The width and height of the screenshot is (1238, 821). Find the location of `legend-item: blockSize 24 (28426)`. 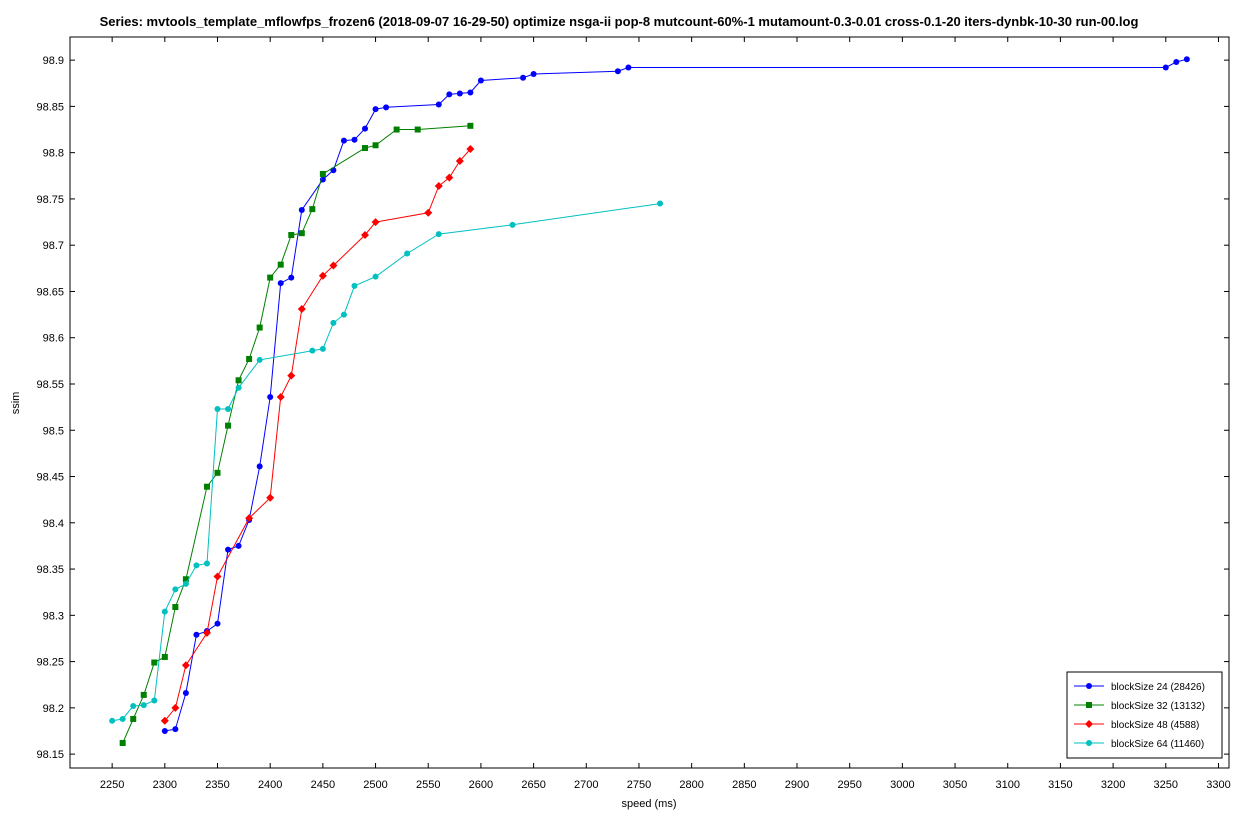

legend-item: blockSize 24 (28426) is located at coordinates (1139, 687).